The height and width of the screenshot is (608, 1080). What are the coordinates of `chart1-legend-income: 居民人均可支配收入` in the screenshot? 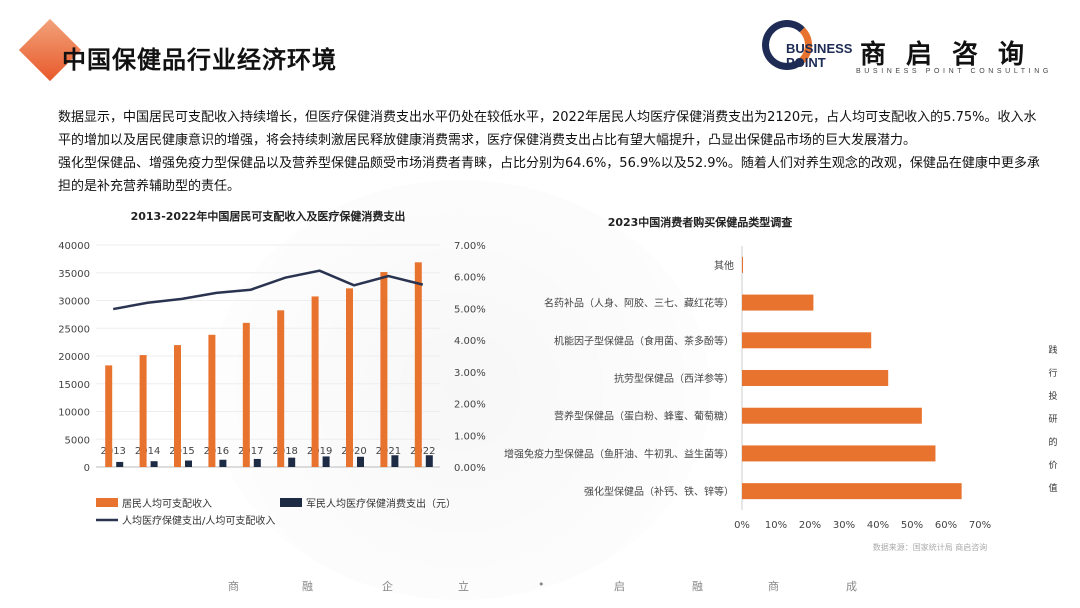 It's located at (167, 503).